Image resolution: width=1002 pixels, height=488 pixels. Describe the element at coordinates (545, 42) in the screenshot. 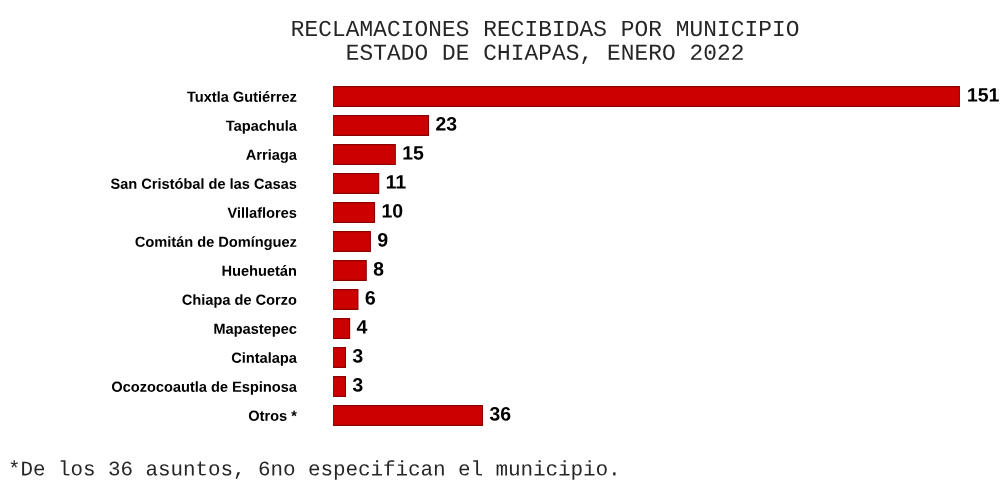

I see `chart-title: RECLAMACIONES RECIBIDAS POR MUNICIPIO ESTADO DE CHIAPAS, ENERO 2022` at that location.